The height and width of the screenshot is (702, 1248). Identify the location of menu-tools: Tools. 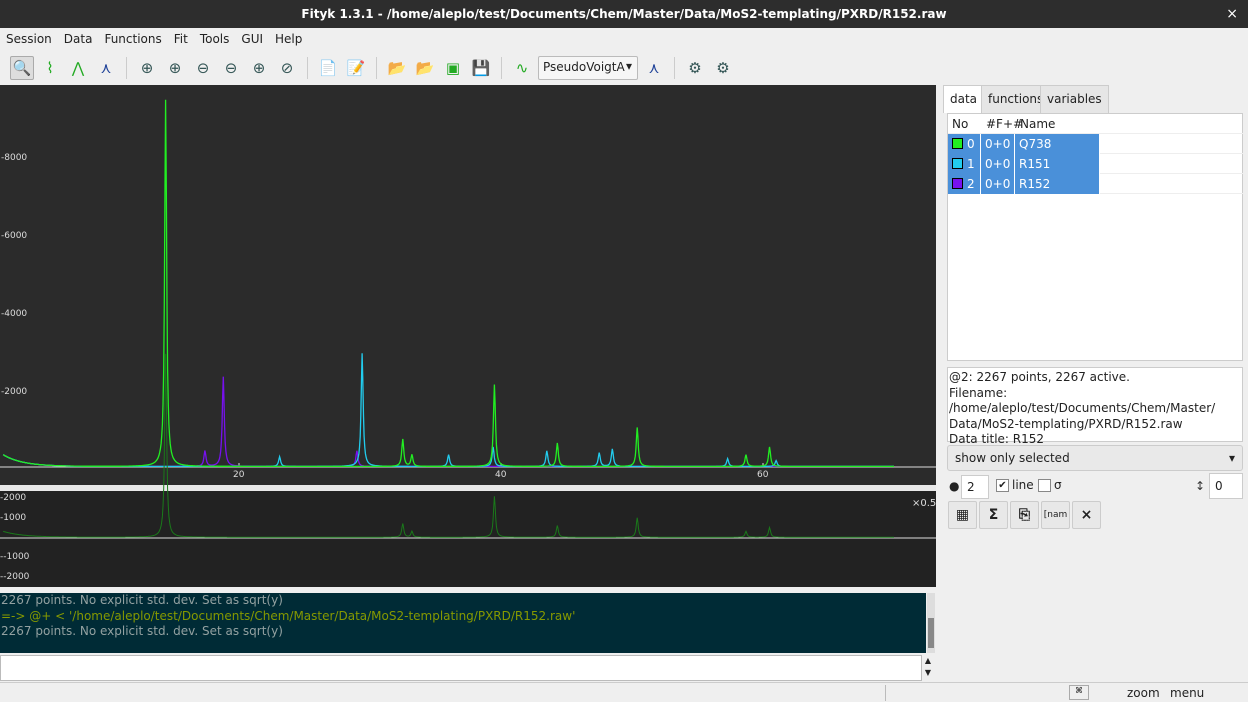
(214, 39).